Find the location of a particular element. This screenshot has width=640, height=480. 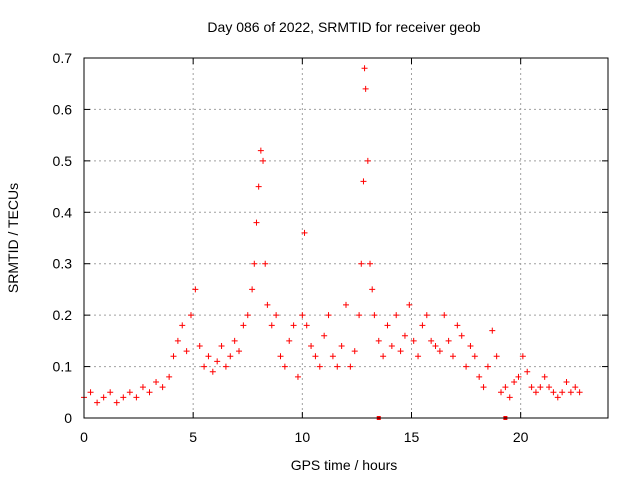

y-tick-label: 0.1 is located at coordinates (63, 367).